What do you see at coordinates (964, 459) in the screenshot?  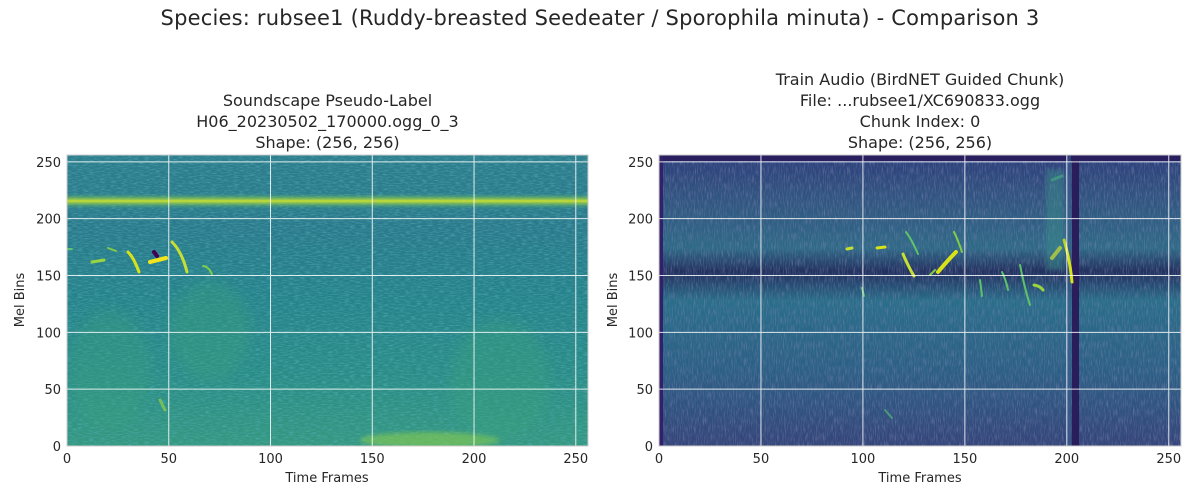 I see `panel2-xtick-label: 150` at bounding box center [964, 459].